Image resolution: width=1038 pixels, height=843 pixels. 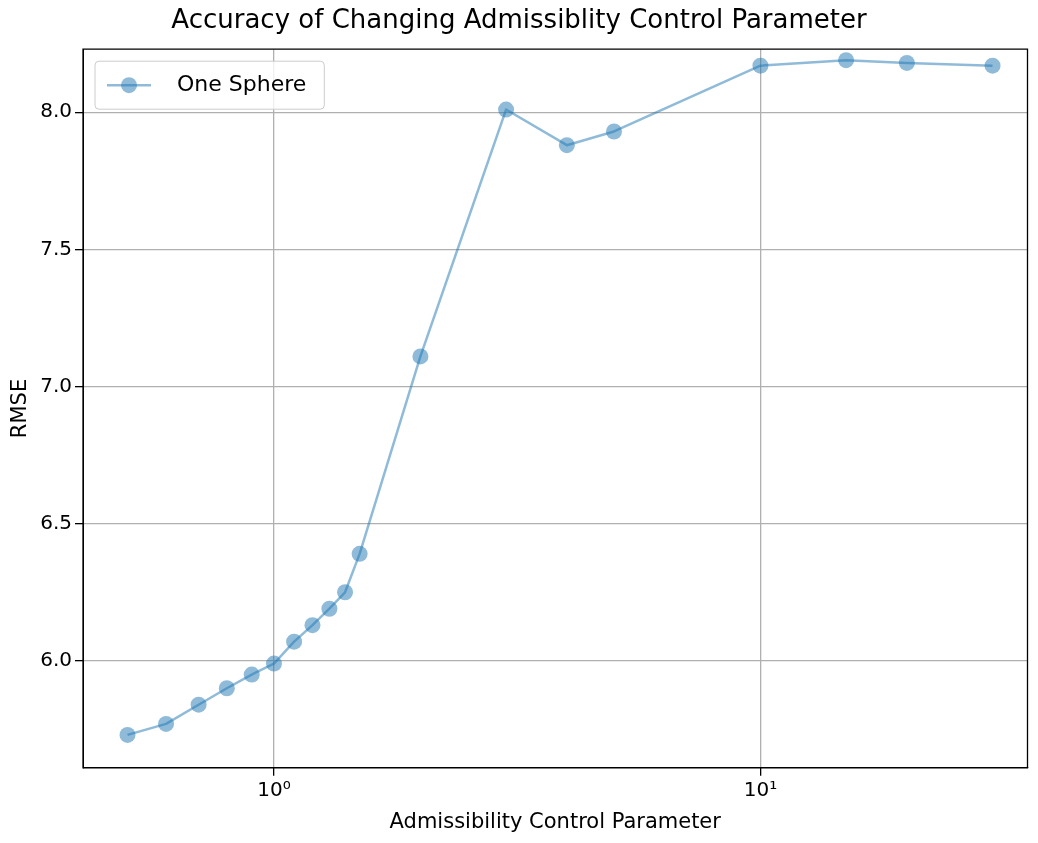 I want to click on y-tick-label: 8.0, so click(x=56, y=110).